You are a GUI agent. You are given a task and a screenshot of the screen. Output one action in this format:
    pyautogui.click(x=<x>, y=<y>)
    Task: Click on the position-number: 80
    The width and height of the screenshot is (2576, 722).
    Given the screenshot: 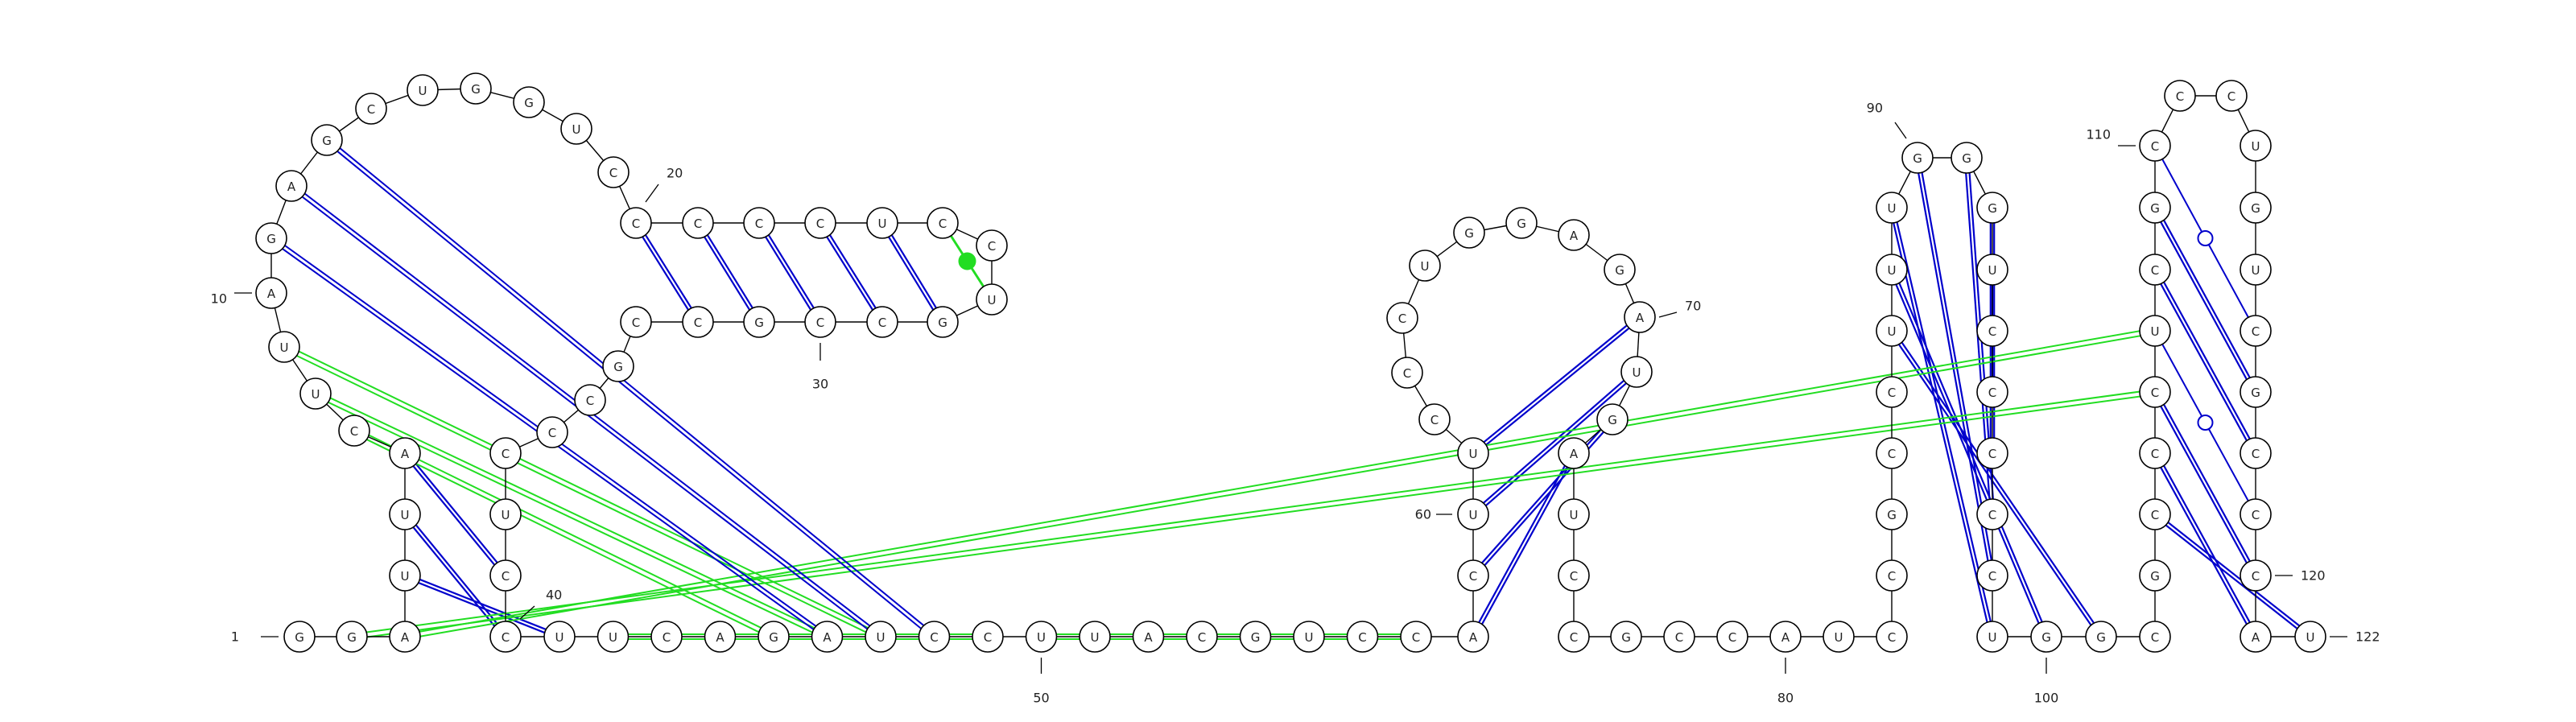 What is the action you would take?
    pyautogui.click(x=1785, y=698)
    